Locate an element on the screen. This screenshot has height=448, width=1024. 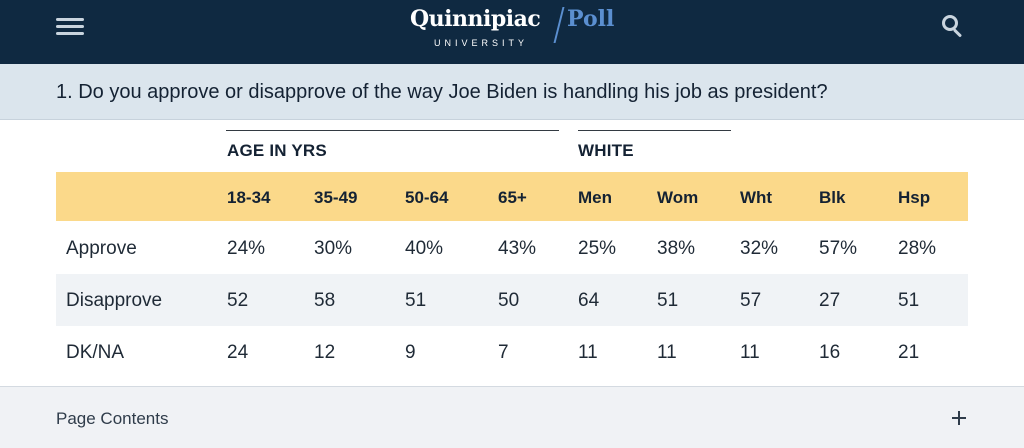
column-header: 65+ is located at coordinates (512, 197).